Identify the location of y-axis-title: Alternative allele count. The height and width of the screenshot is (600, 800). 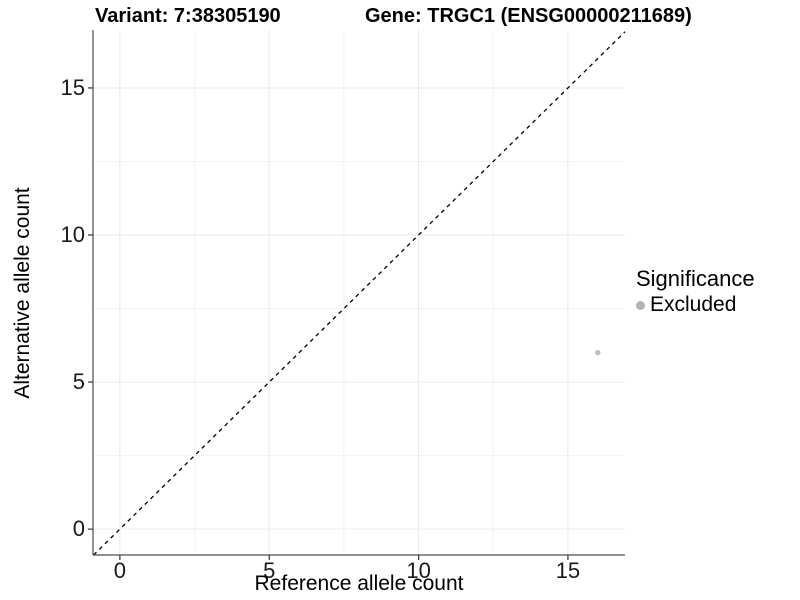
(22, 293).